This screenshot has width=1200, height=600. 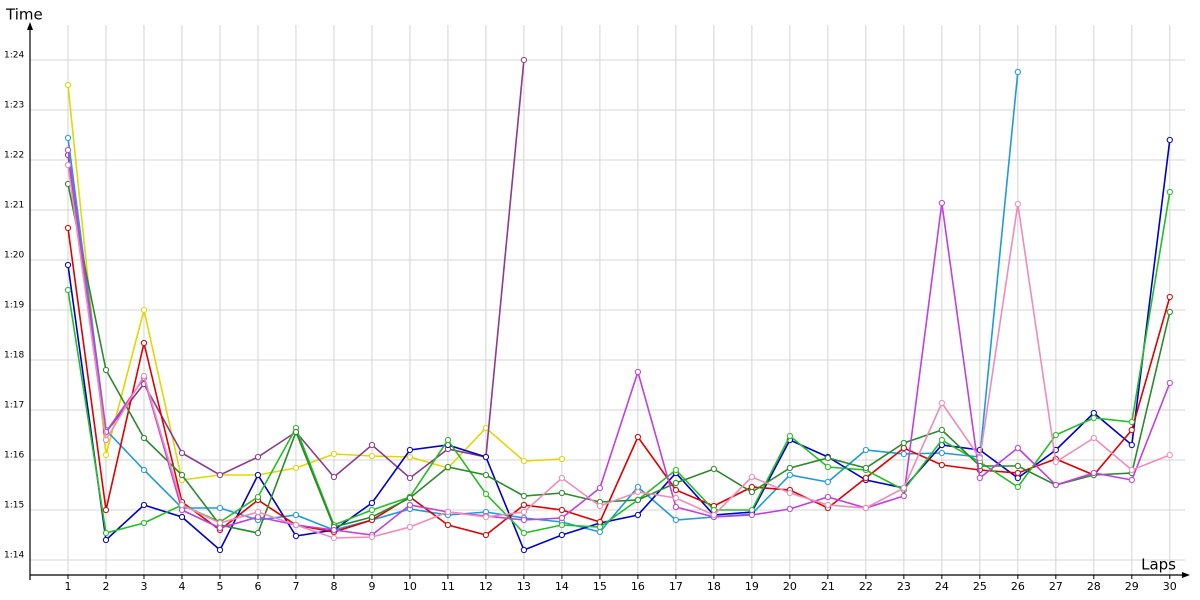 I want to click on x-tick-label: 19, so click(x=752, y=586).